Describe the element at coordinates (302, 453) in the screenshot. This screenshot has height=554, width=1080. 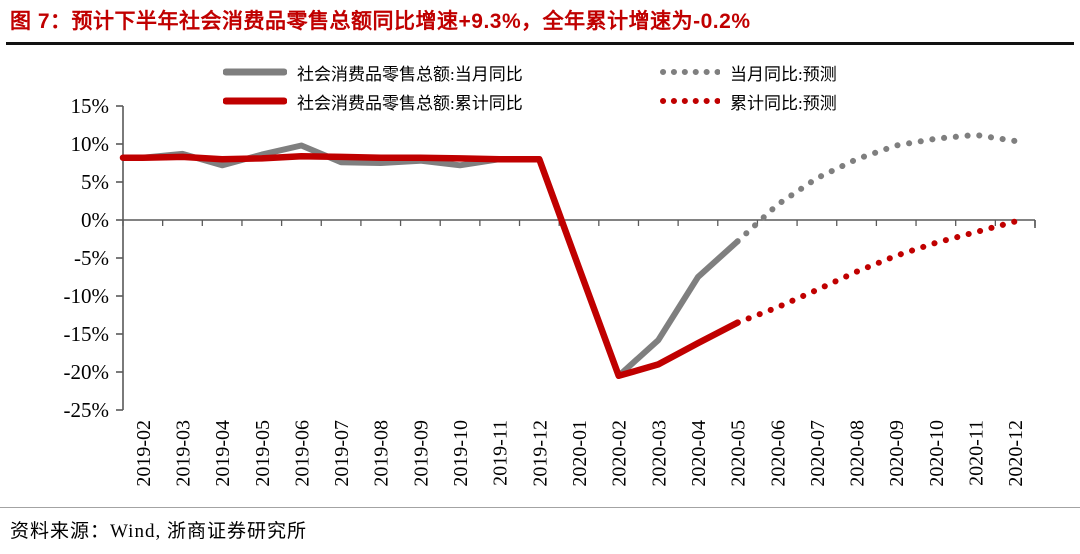
I see `x-axis-label: 2019-06` at that location.